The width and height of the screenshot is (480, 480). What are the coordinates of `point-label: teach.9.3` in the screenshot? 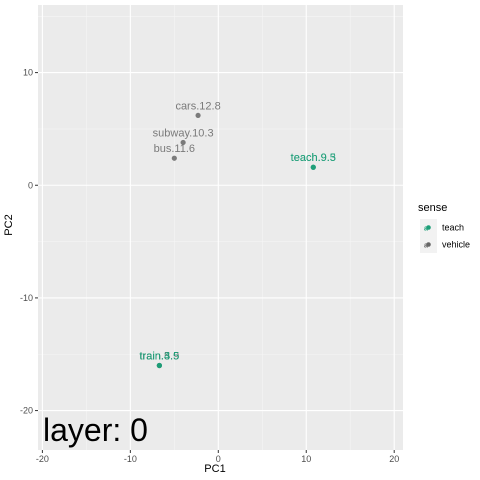 It's located at (313, 158).